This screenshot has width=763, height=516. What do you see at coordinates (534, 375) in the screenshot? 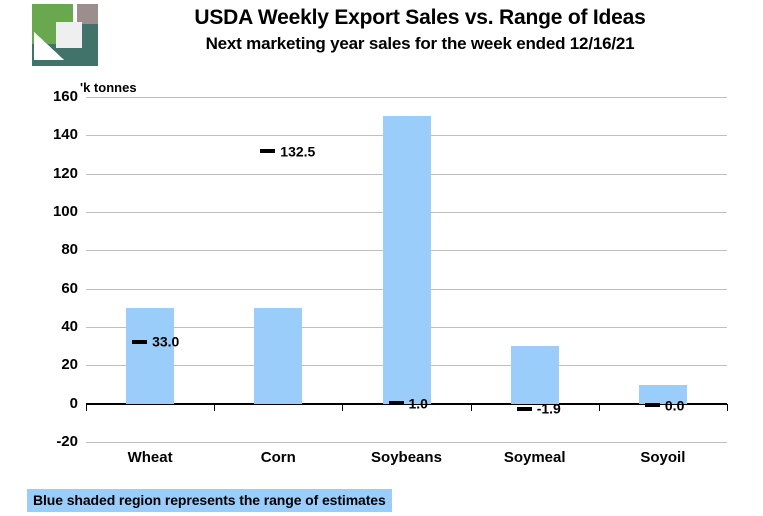
I see `range-bar-soymeal` at bounding box center [534, 375].